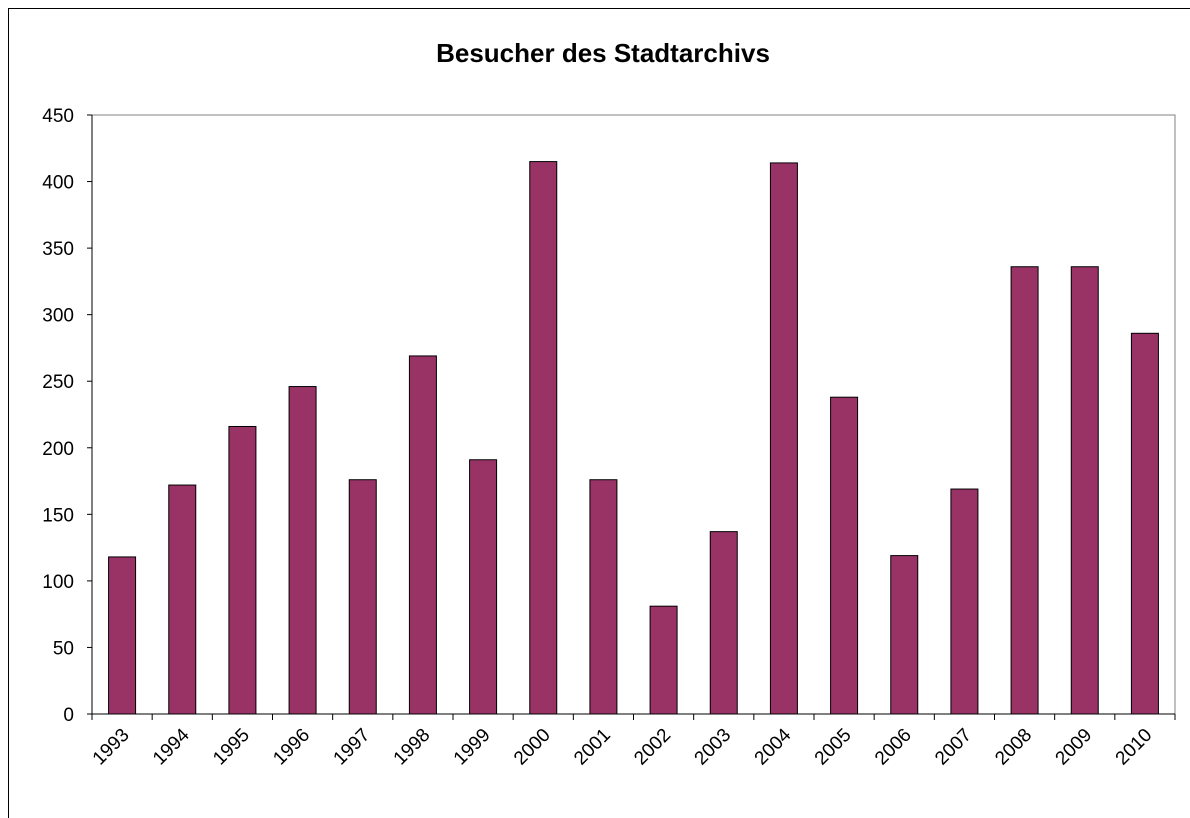 The height and width of the screenshot is (818, 1190). What do you see at coordinates (58, 316) in the screenshot?
I see `y-tick-label: 300` at bounding box center [58, 316].